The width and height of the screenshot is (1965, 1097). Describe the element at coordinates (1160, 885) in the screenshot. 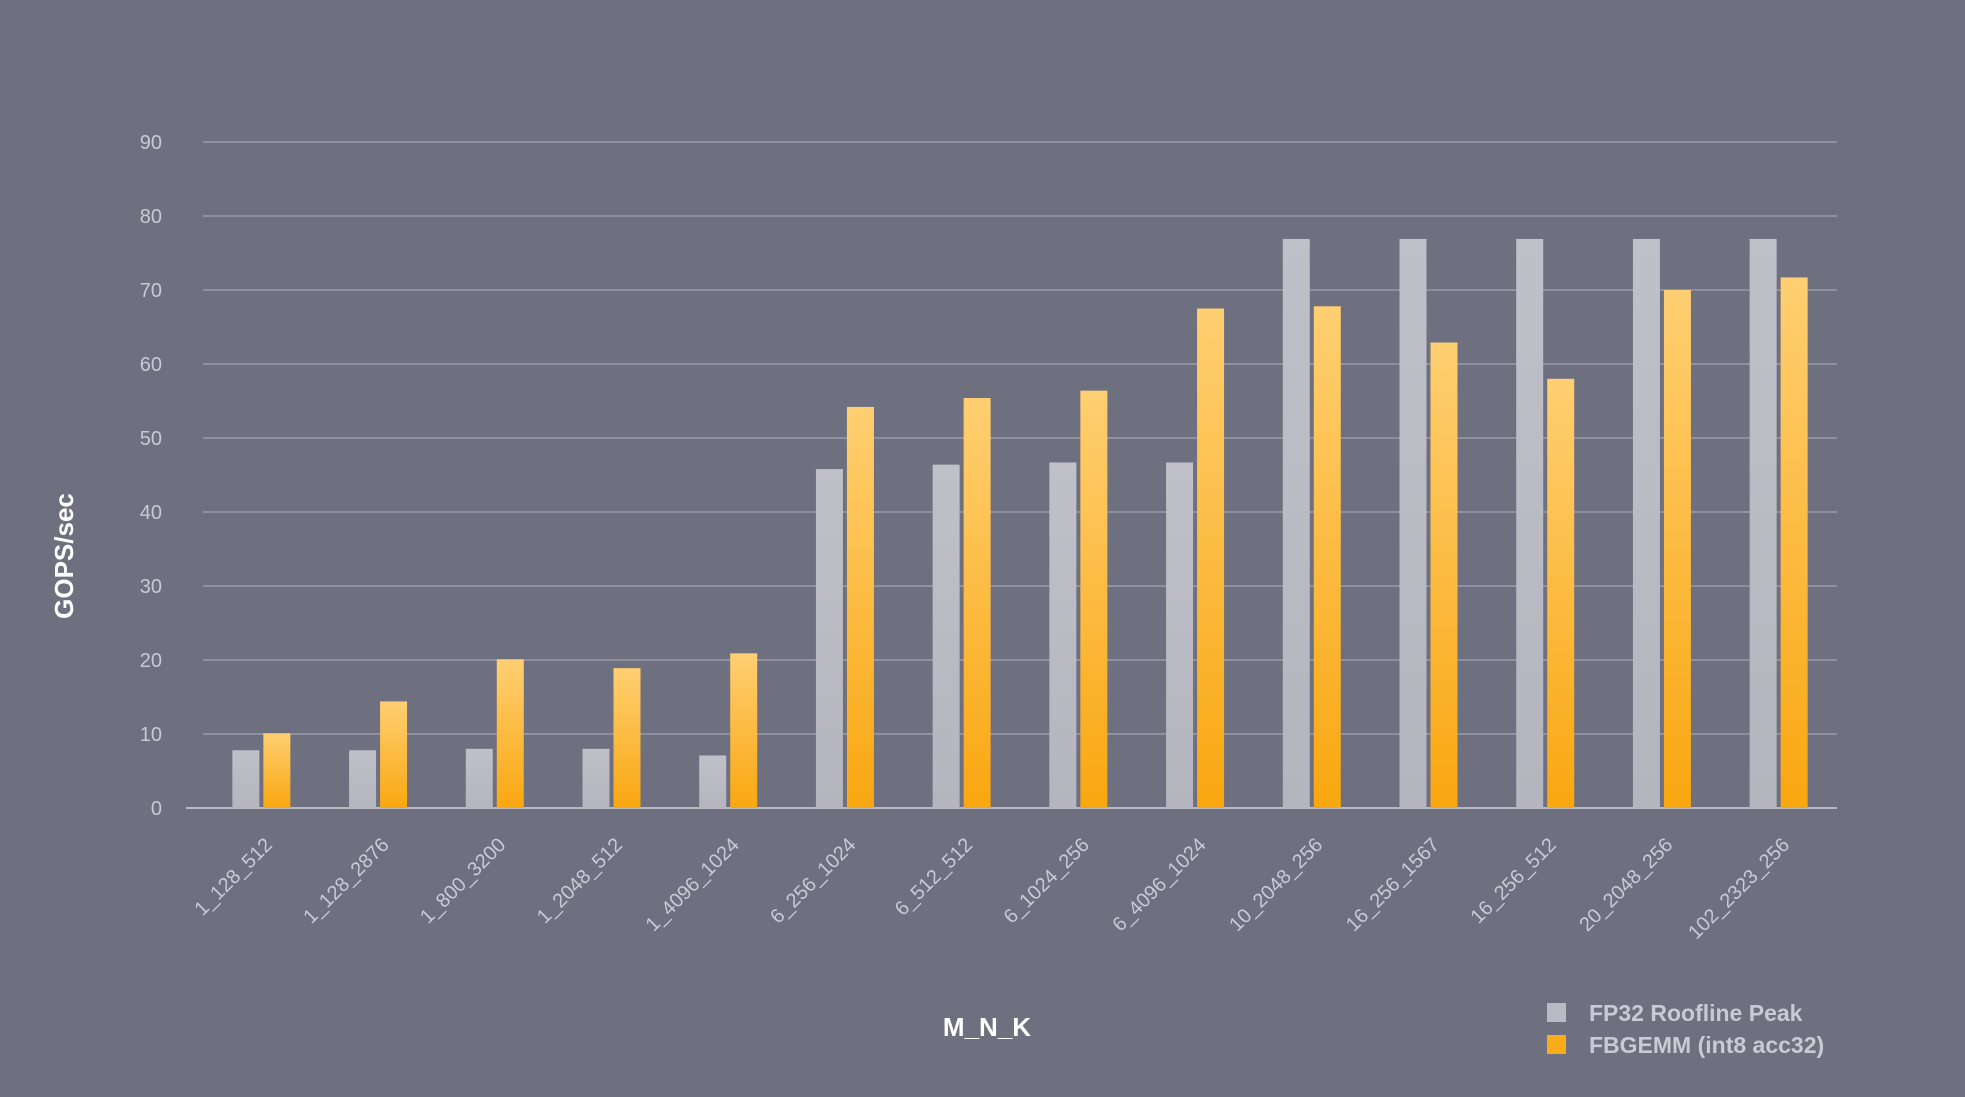

I see `x-tick-label: 6_4096_1024` at that location.